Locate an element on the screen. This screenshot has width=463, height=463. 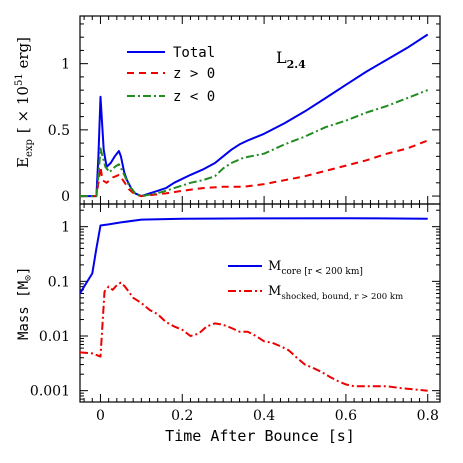
top-legend: Total z > 0 z < 0 is located at coordinates (171, 75).